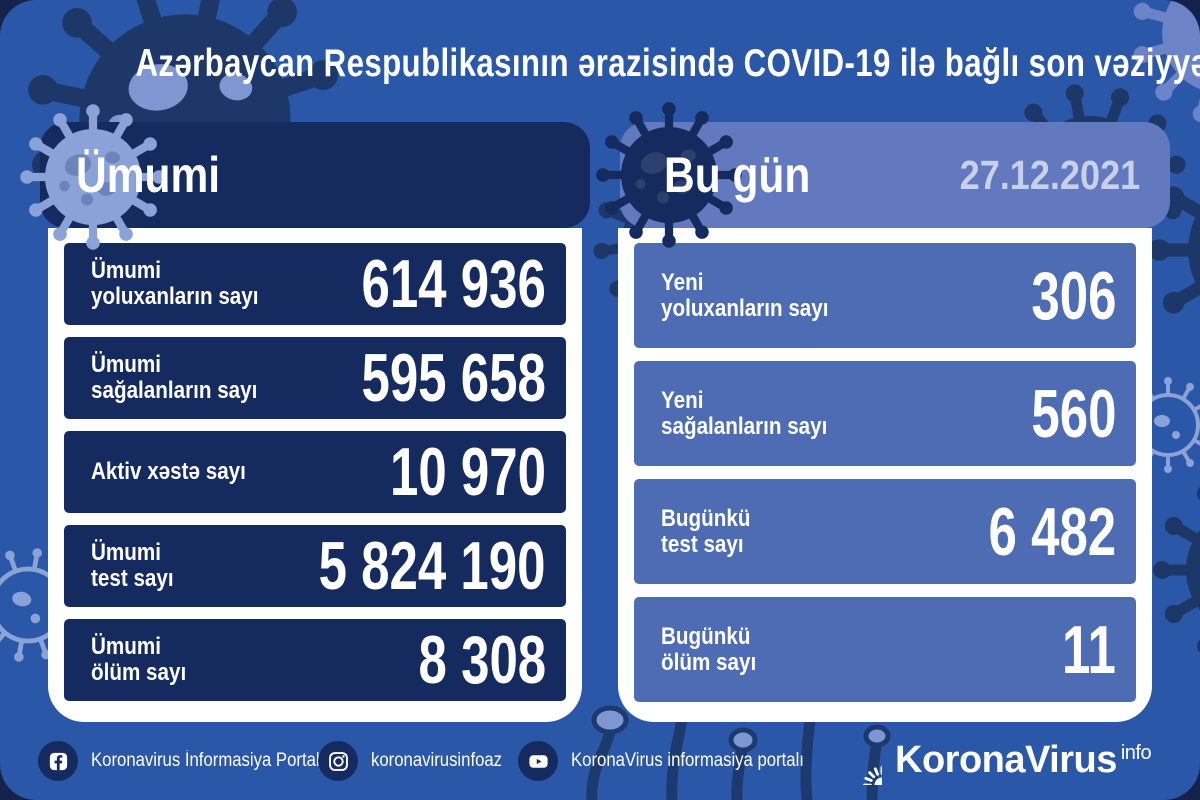  What do you see at coordinates (538, 761) in the screenshot?
I see `youtube-icon` at bounding box center [538, 761].